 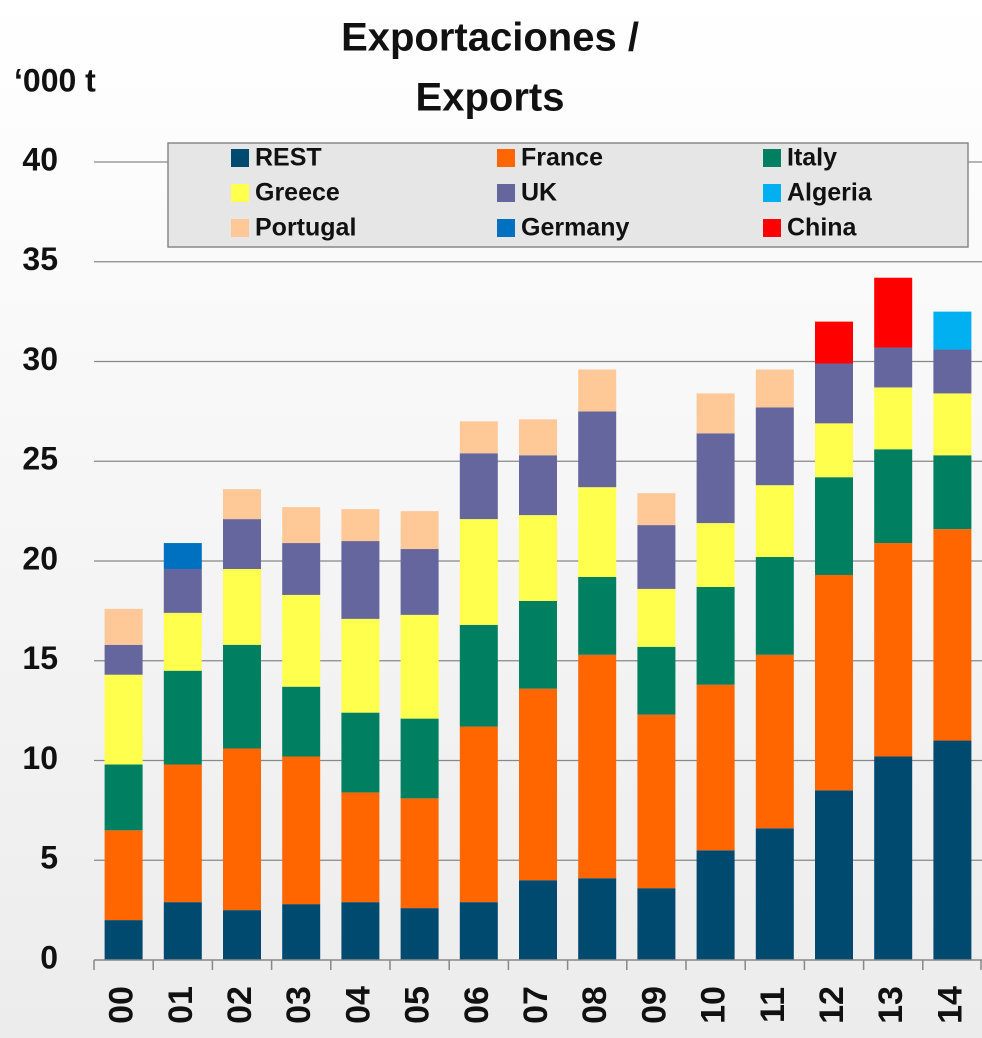 I want to click on x-tick-label: 03, so click(x=299, y=1005).